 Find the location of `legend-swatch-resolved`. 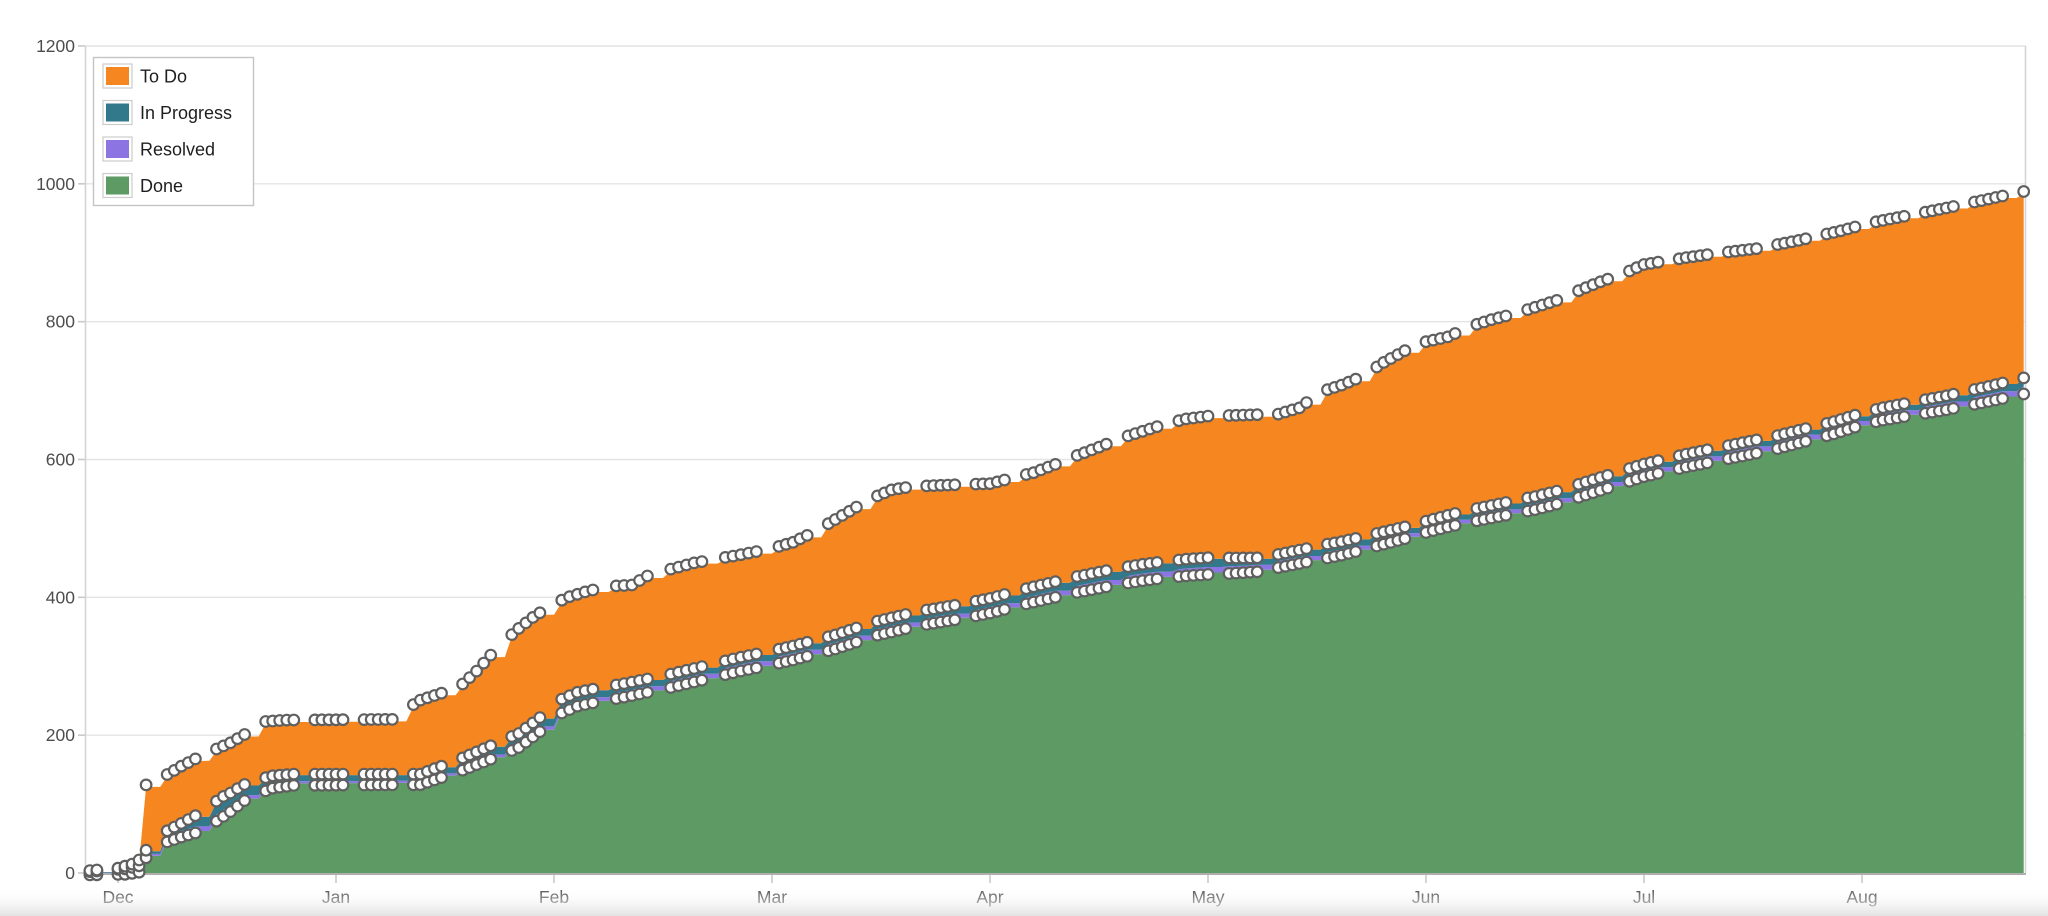

legend-swatch-resolved is located at coordinates (117, 149).